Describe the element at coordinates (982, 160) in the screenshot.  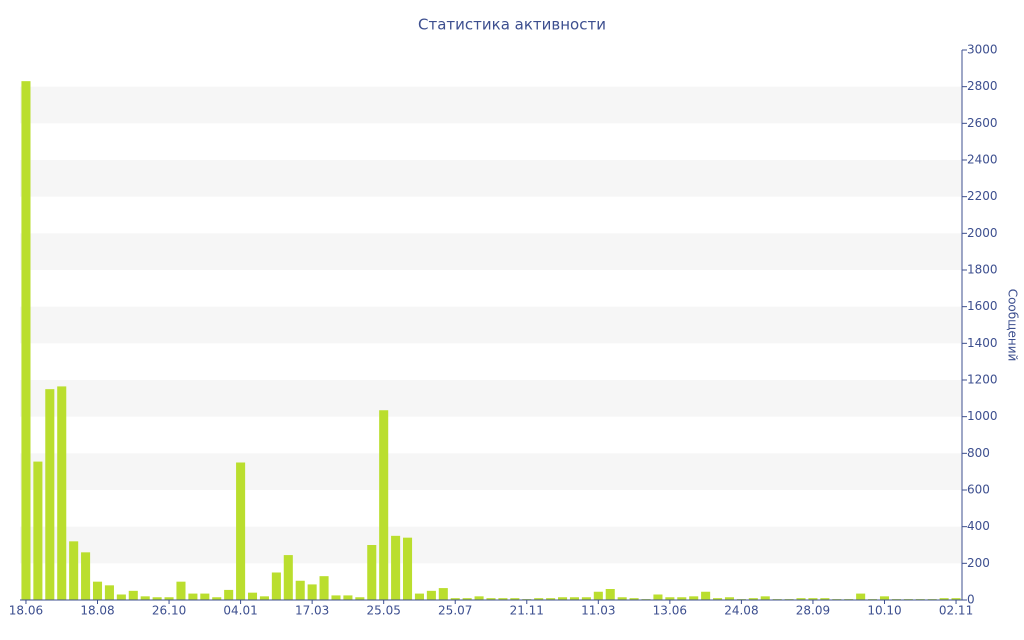
I see `y-tick-label: 2400` at that location.